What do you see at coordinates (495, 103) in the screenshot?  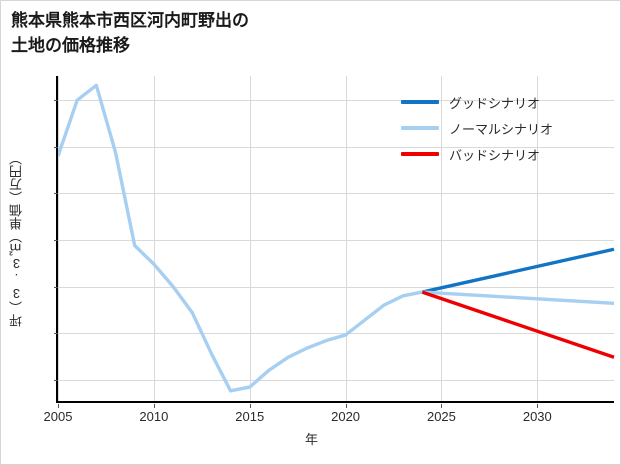 I see `legend-item-label: グッドシナリオ` at bounding box center [495, 103].